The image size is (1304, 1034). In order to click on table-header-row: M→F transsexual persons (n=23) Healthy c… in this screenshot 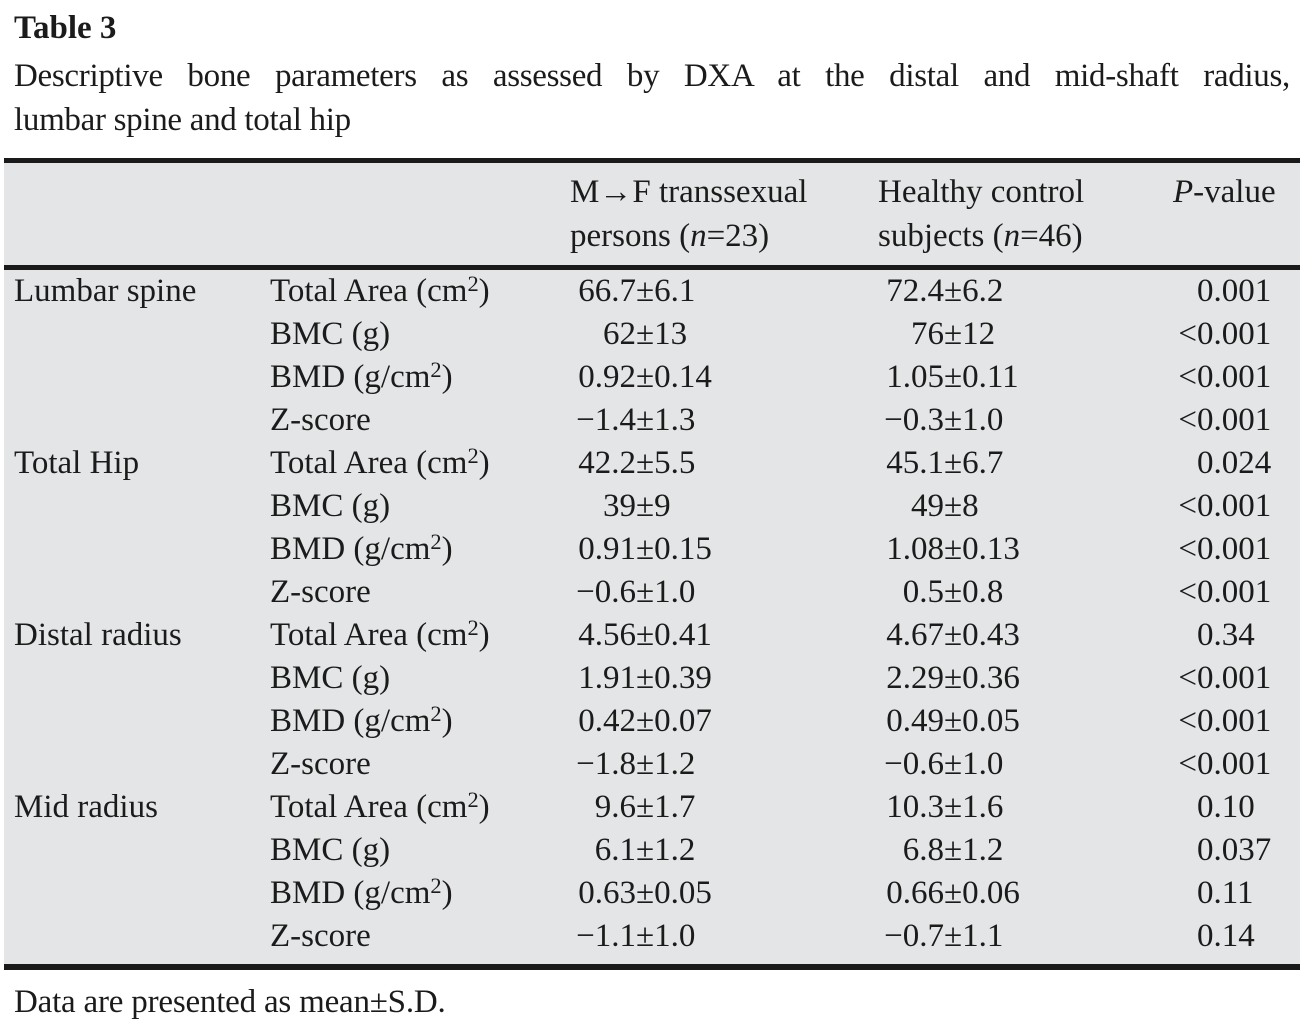, I will do `click(652, 214)`.